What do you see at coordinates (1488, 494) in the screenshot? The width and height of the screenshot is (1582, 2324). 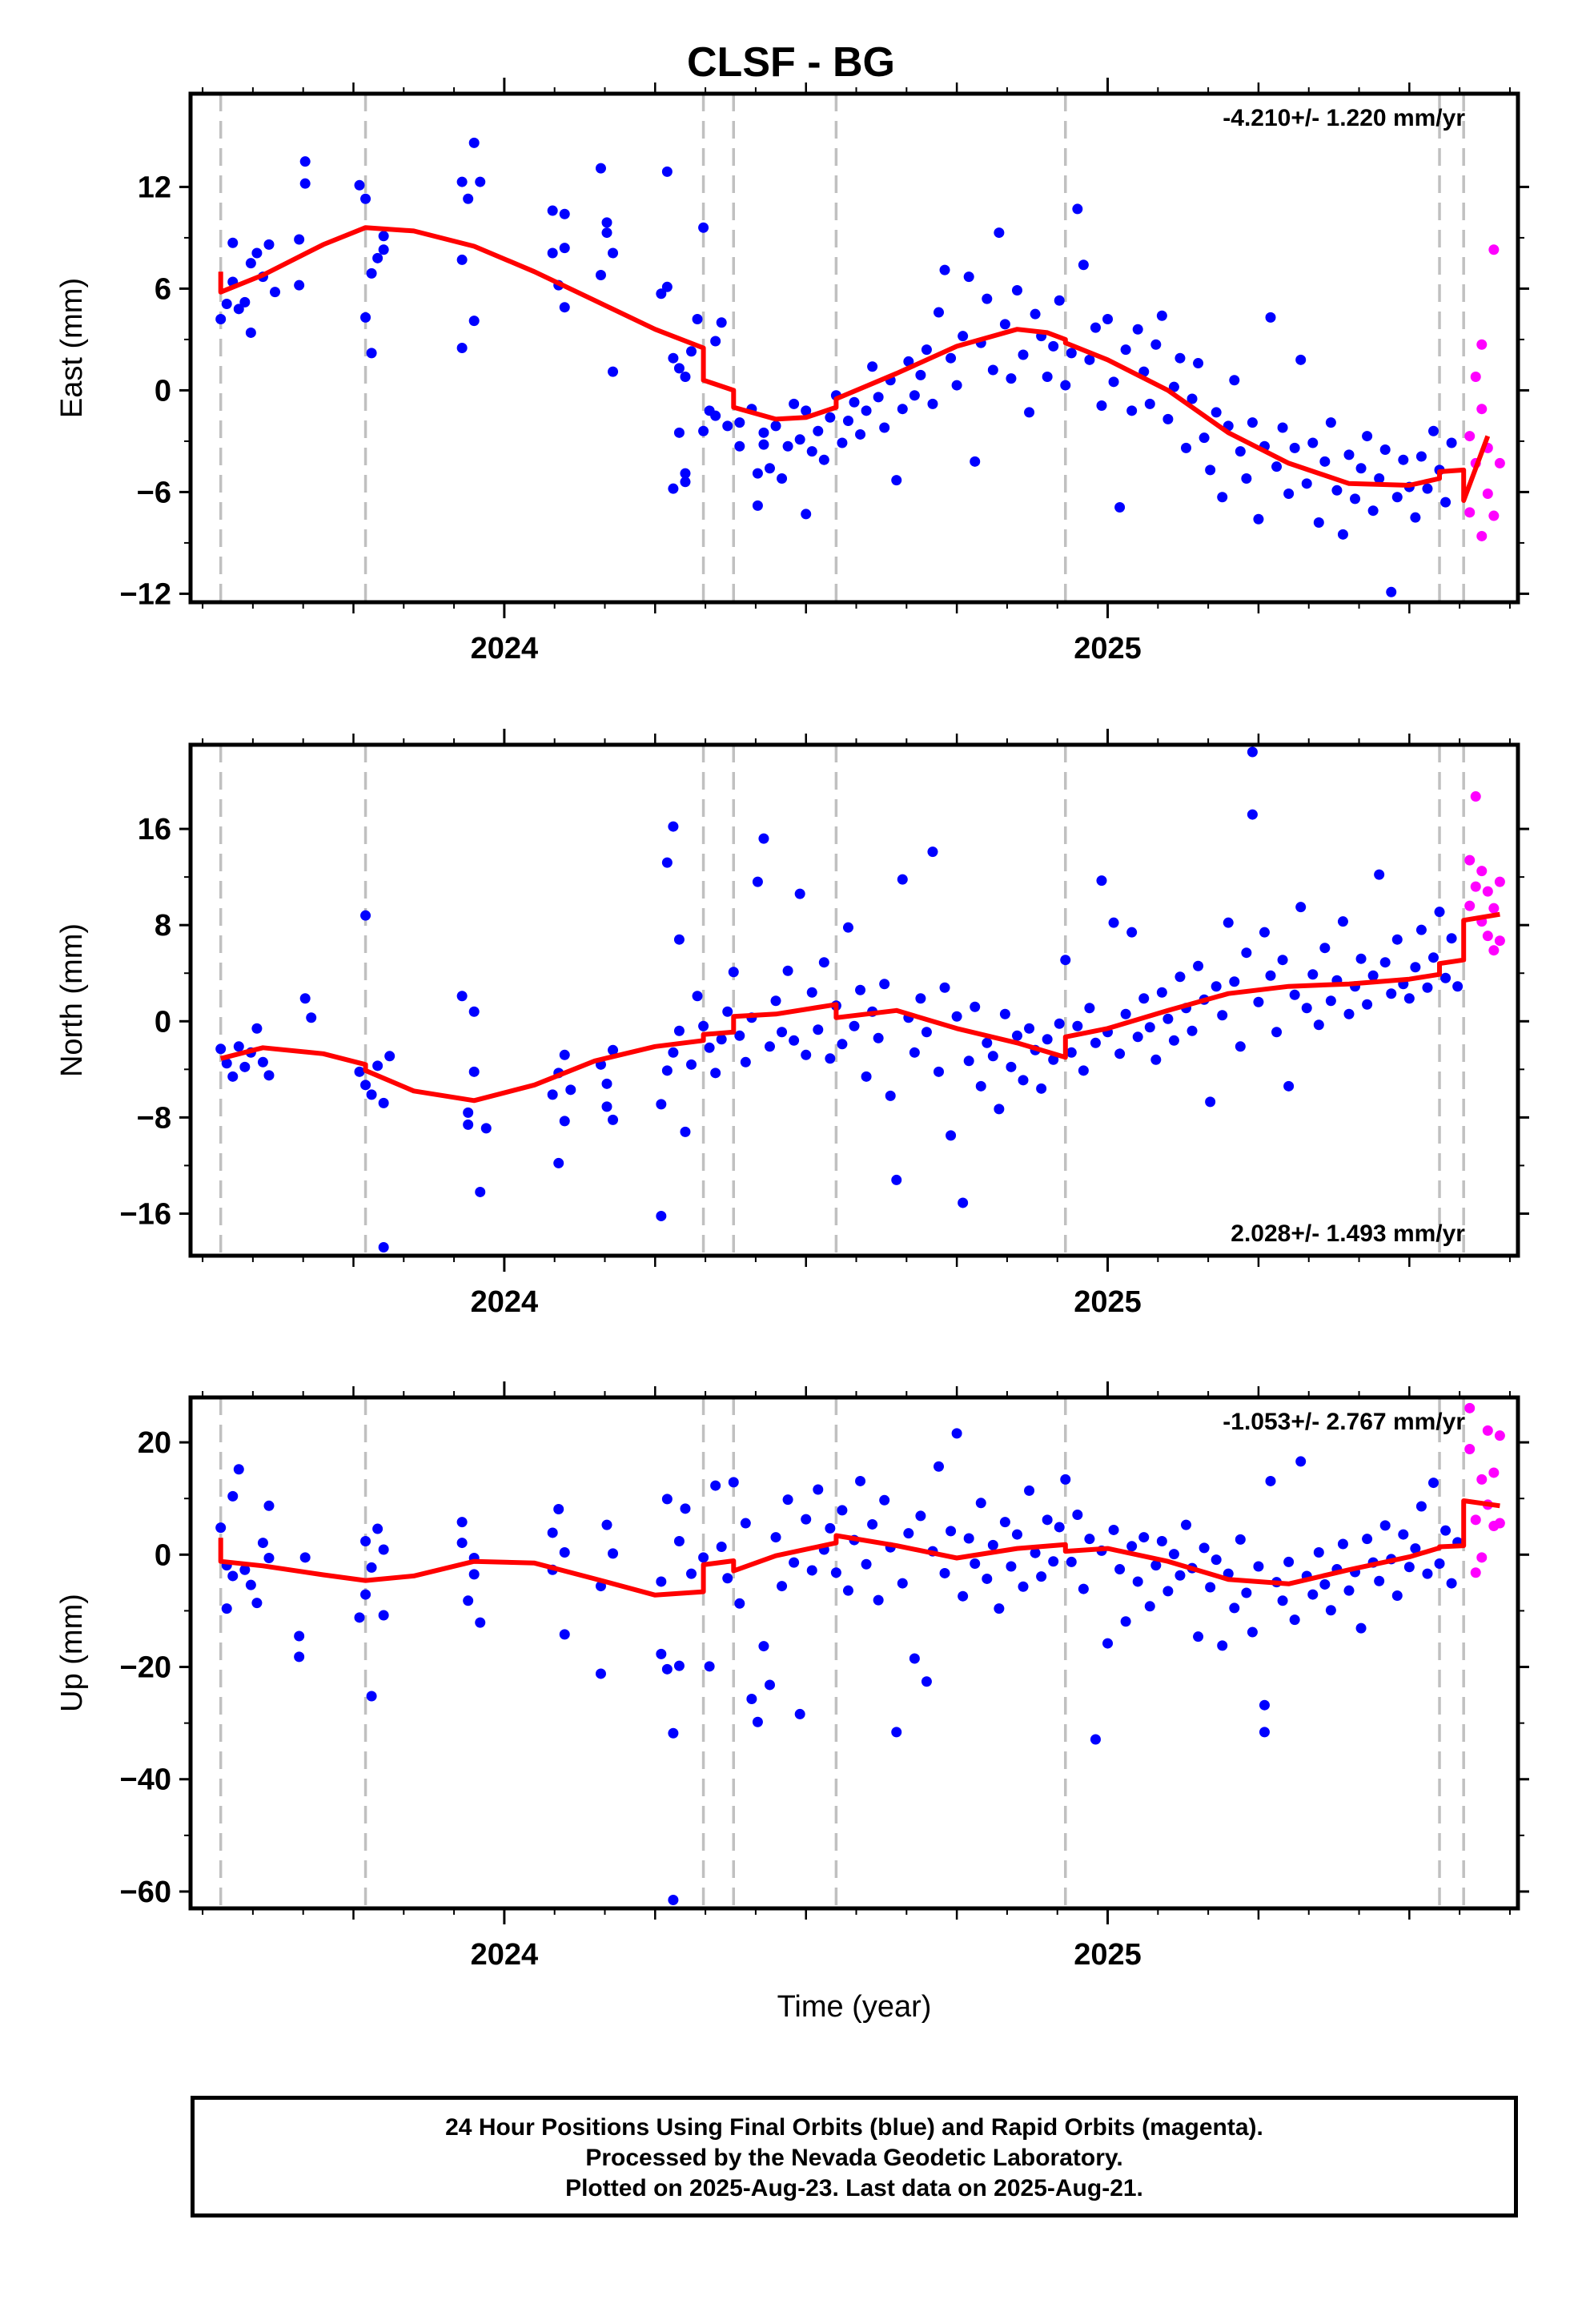 I see `east-rapid-point` at bounding box center [1488, 494].